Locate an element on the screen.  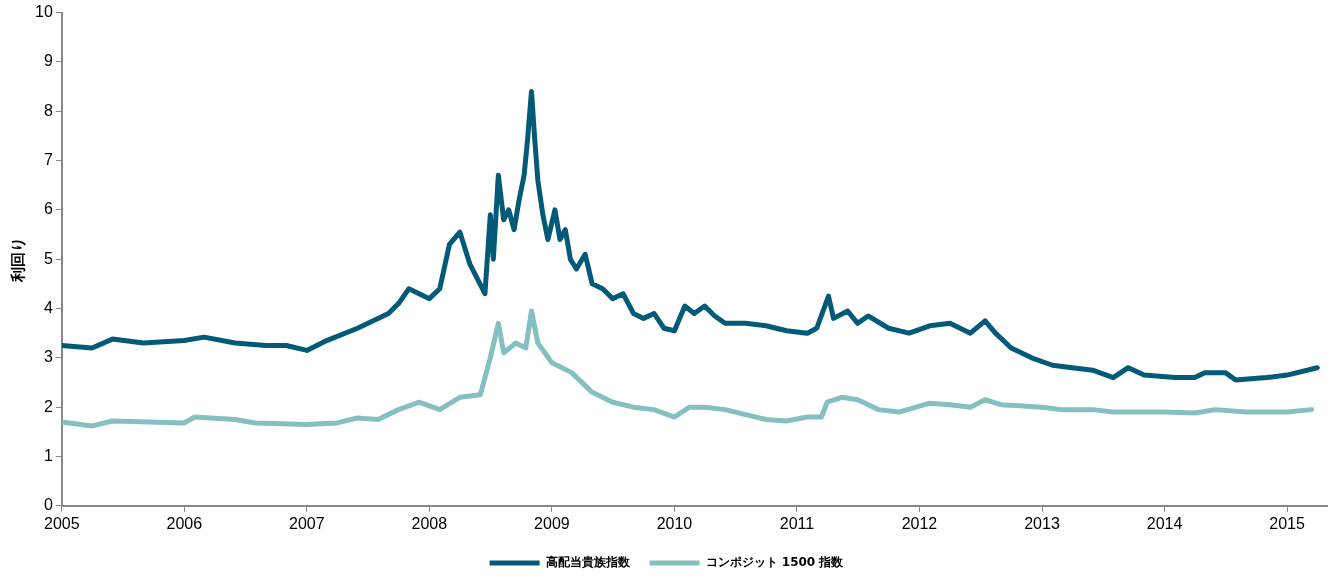
y-tick-label: 2 is located at coordinates (48, 406).